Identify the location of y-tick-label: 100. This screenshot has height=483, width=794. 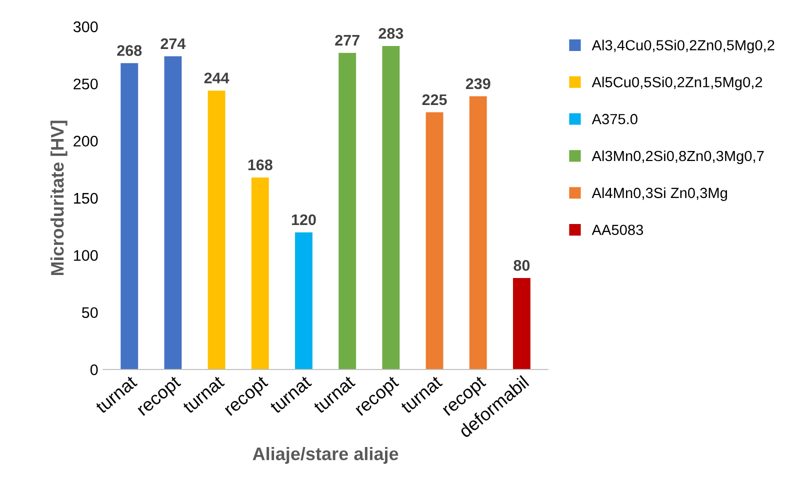
(86, 255).